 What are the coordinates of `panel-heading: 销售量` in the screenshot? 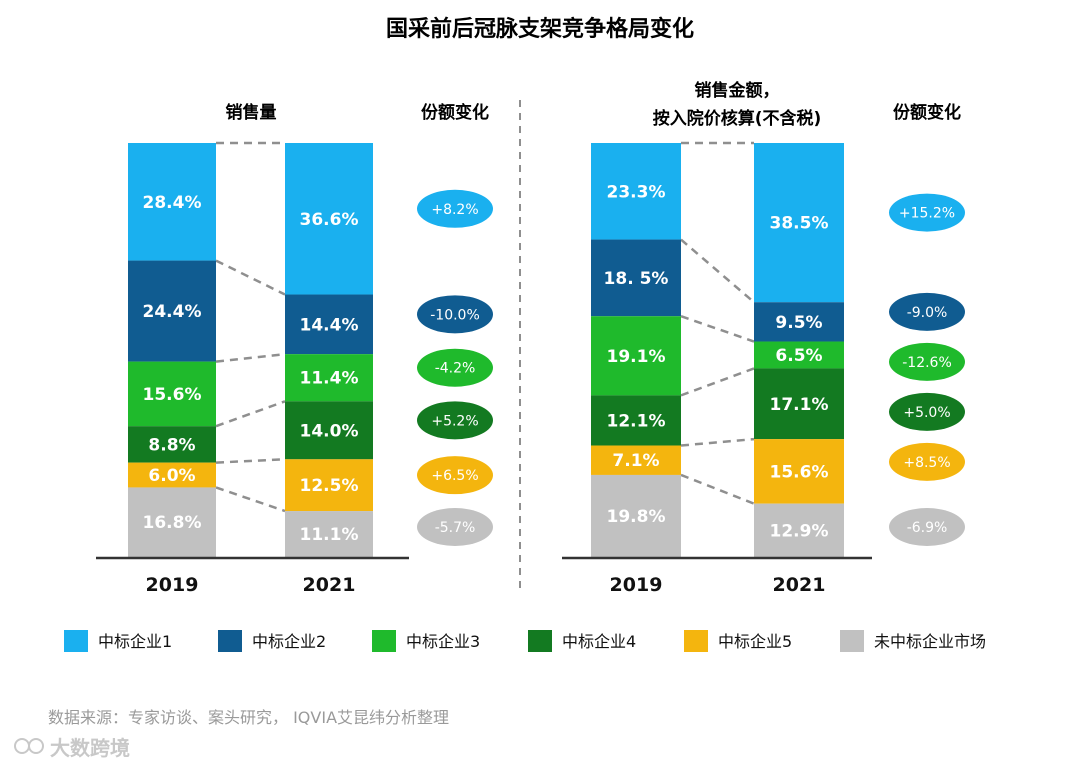 It's located at (251, 112).